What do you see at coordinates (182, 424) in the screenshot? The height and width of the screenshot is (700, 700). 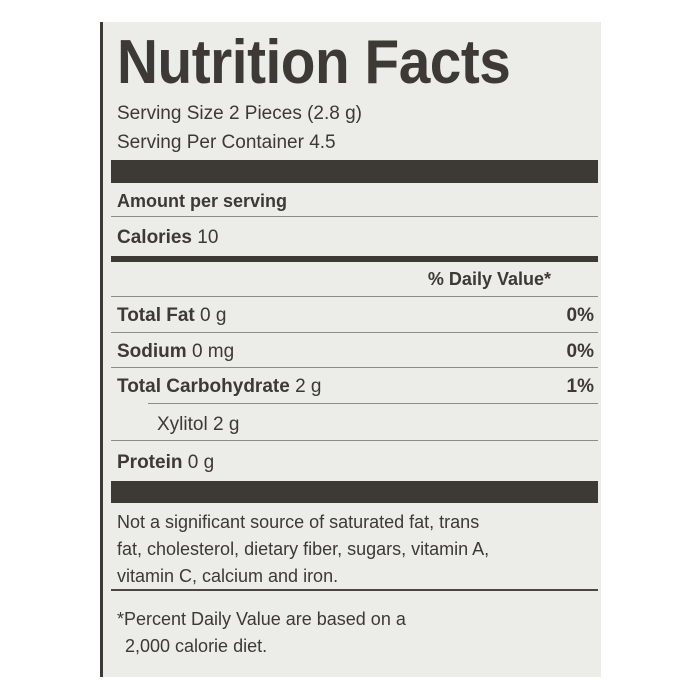 I see `nutrient-label: Xylitol` at bounding box center [182, 424].